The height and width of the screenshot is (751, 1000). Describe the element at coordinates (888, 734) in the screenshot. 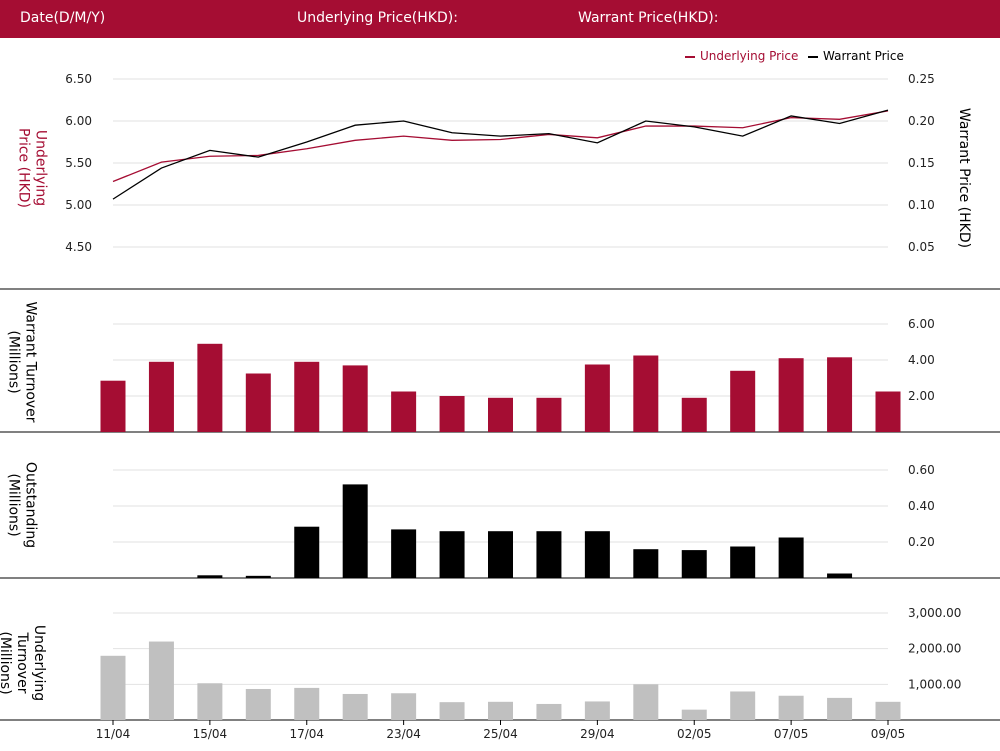

I see `x-tick-label: 09/05` at that location.